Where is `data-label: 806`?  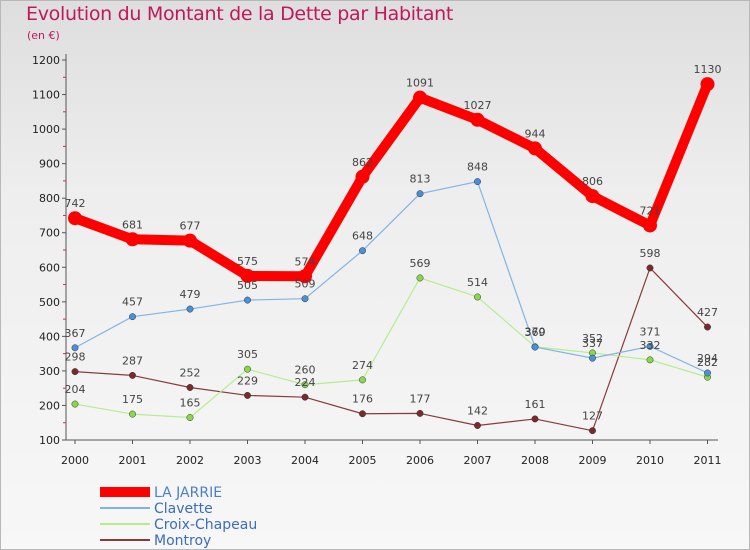
data-label: 806 is located at coordinates (592, 181).